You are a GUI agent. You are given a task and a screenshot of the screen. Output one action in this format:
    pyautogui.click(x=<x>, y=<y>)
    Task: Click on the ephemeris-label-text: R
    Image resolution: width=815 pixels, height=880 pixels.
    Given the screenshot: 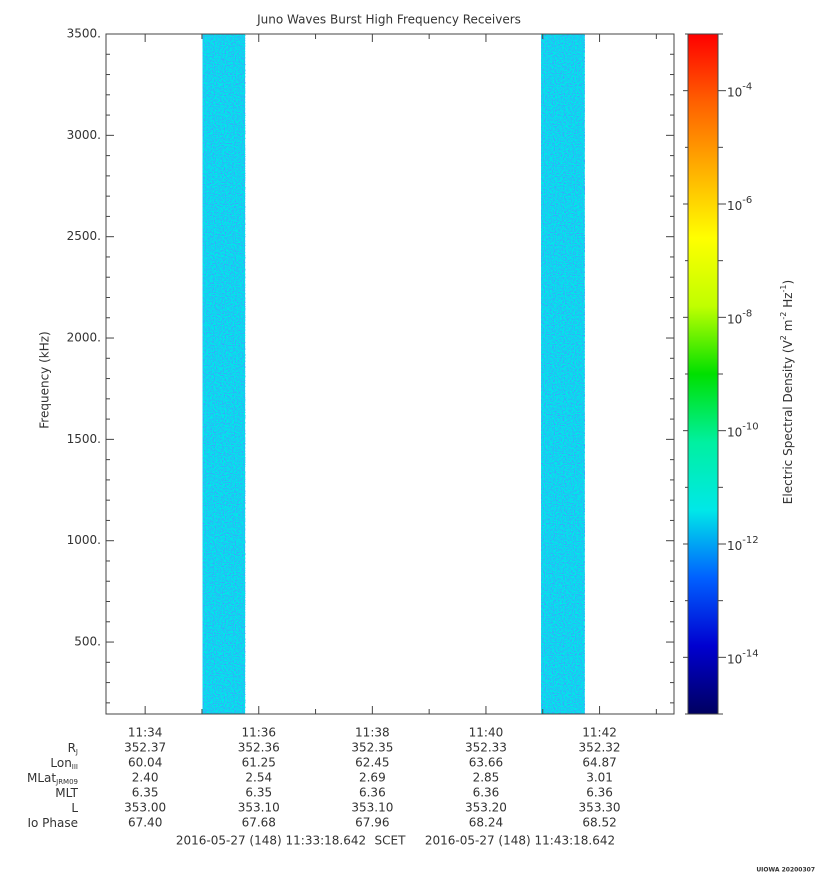 What is the action you would take?
    pyautogui.click(x=72, y=748)
    